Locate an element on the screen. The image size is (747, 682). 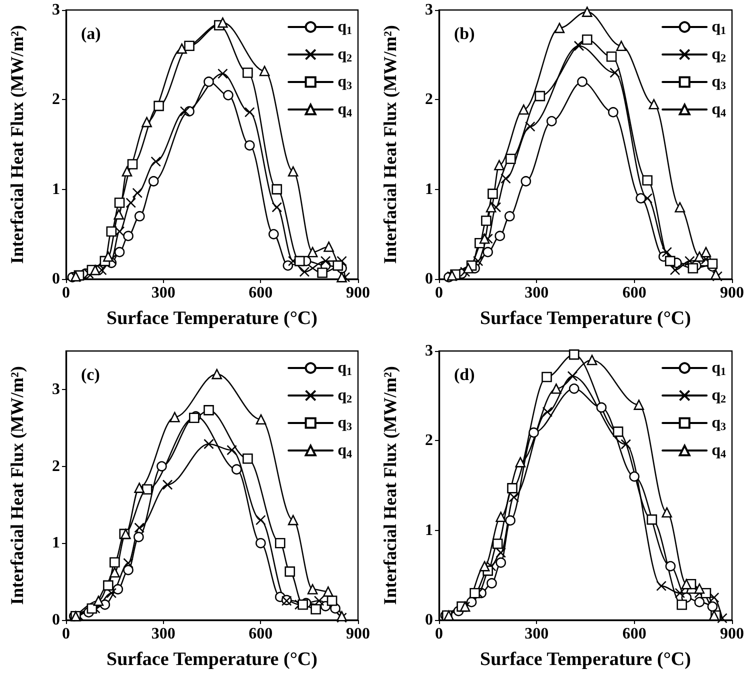
text: (d) is located at coordinates (464, 374).